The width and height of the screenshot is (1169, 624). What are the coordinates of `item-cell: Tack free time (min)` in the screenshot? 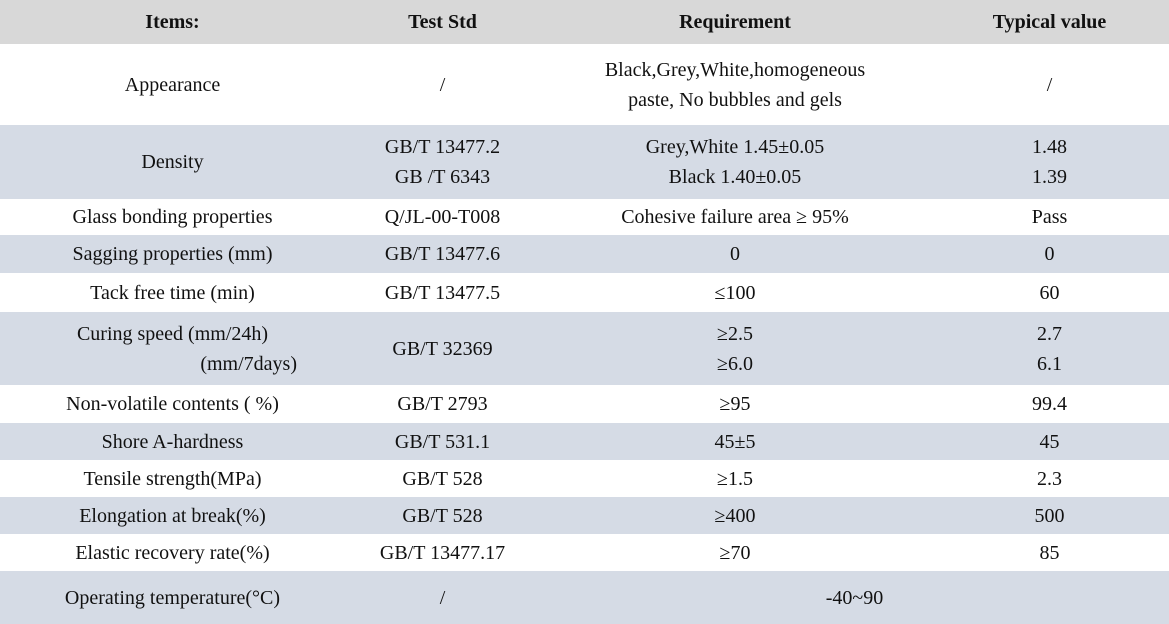 It's located at (172, 292).